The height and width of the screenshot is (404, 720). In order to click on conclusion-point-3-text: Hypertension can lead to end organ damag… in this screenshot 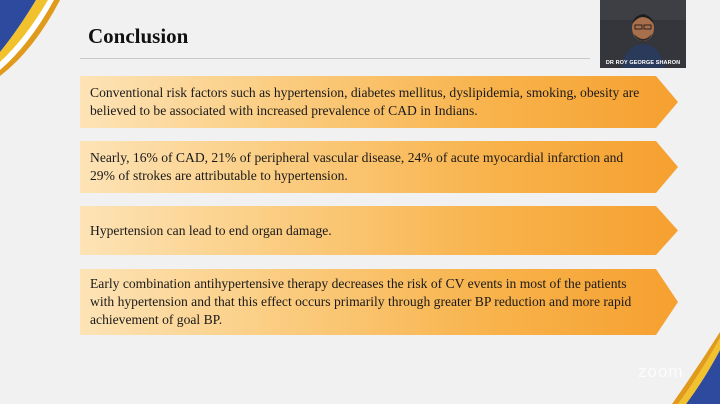, I will do `click(211, 230)`.